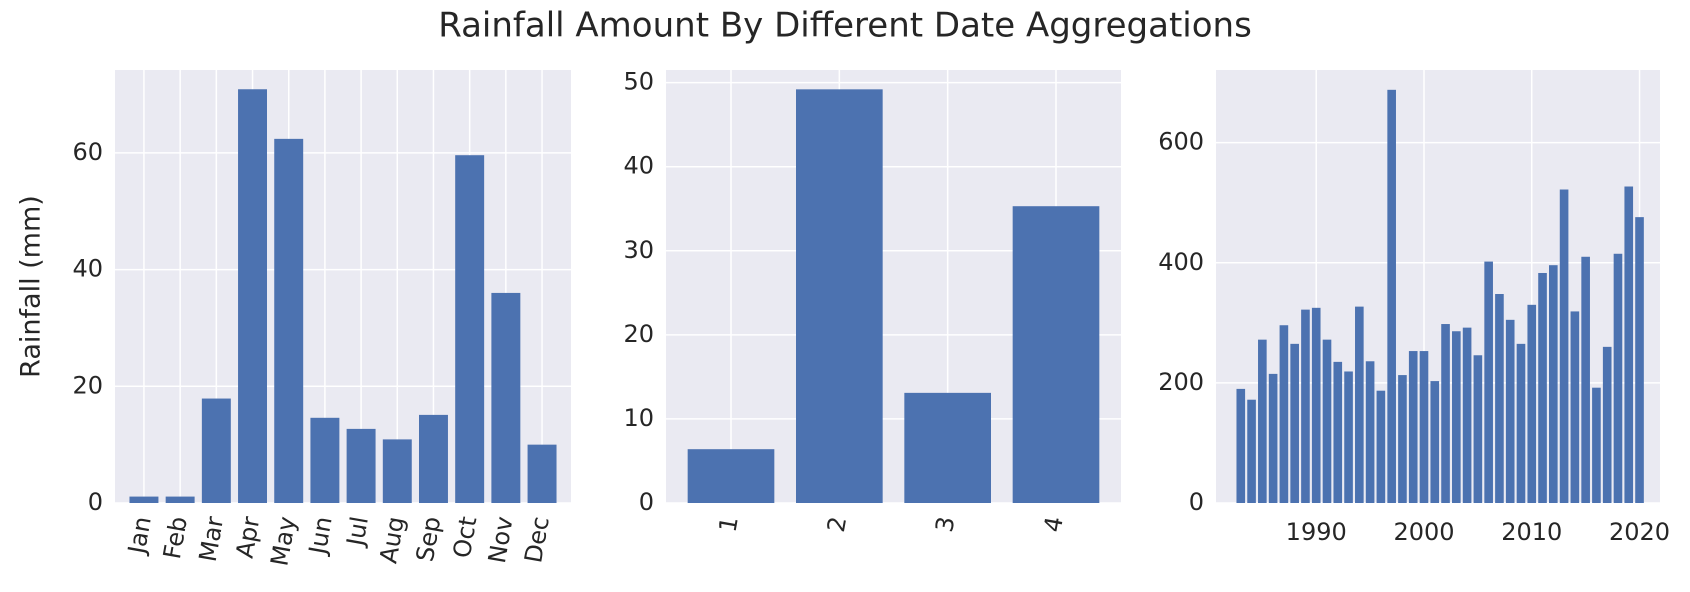  Describe the element at coordinates (139, 535) in the screenshot. I see `x-tick-label: Jan` at that location.